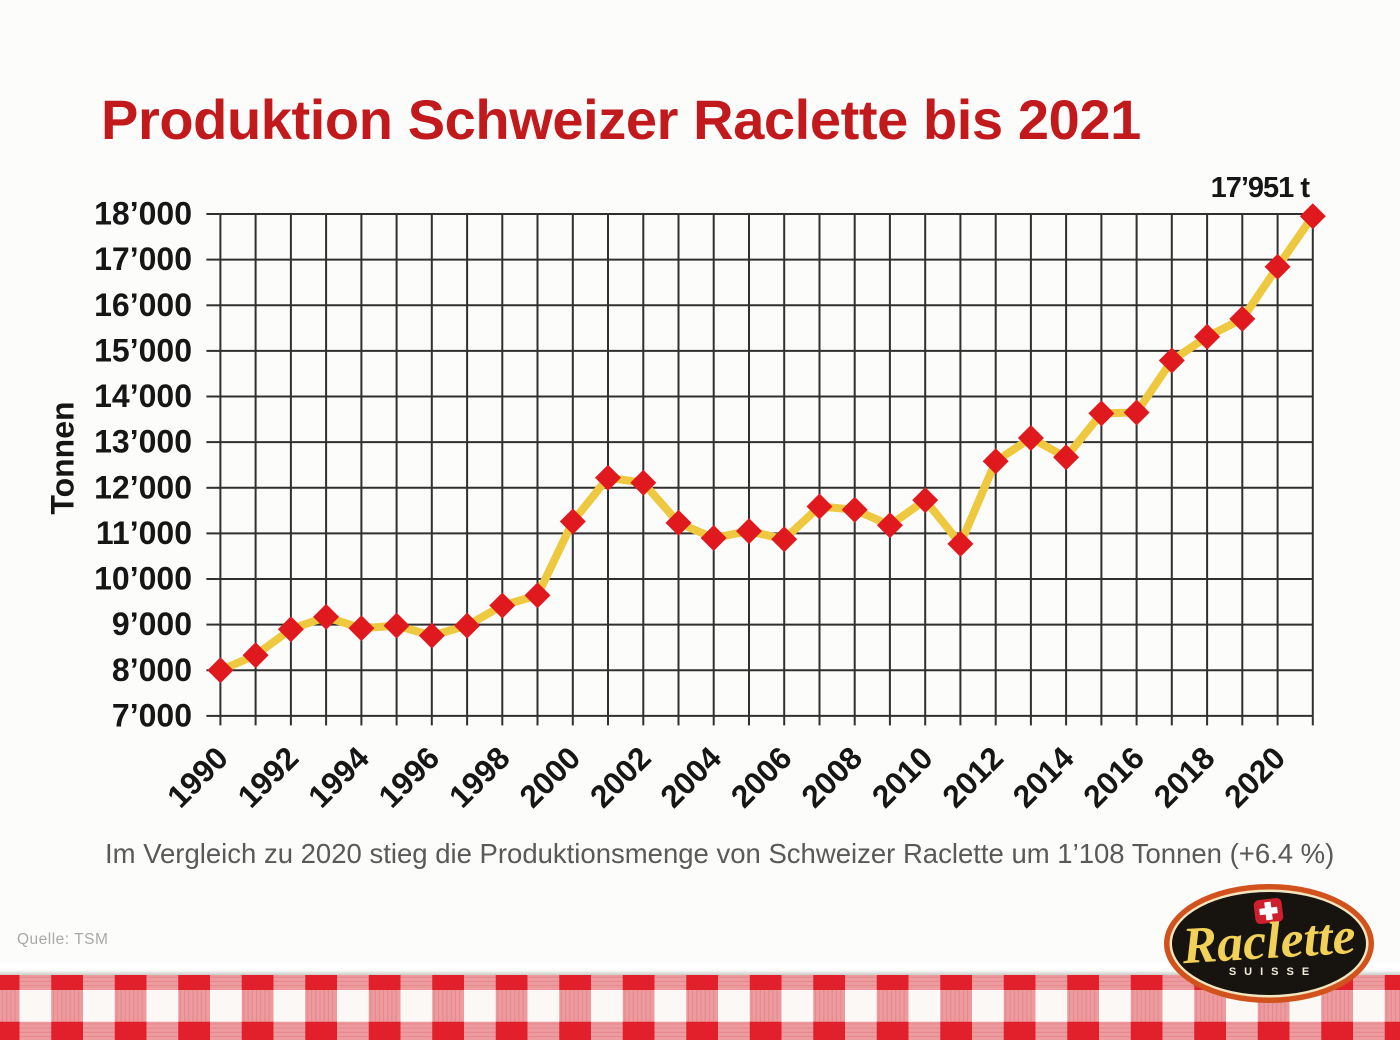 The height and width of the screenshot is (1040, 1400). What do you see at coordinates (690, 776) in the screenshot?
I see `svg-text: 2004` at bounding box center [690, 776].